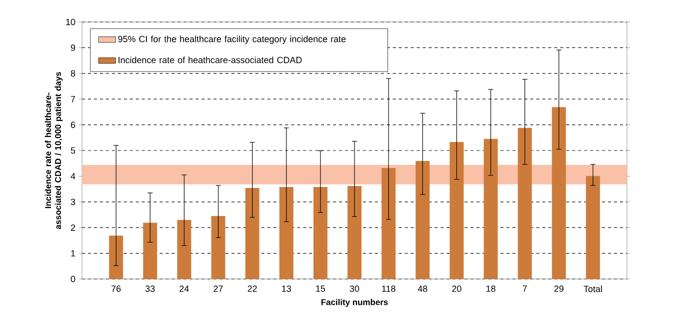 This screenshot has height=335, width=679. What do you see at coordinates (73, 202) in the screenshot?
I see `y-tick-label: 3` at bounding box center [73, 202].